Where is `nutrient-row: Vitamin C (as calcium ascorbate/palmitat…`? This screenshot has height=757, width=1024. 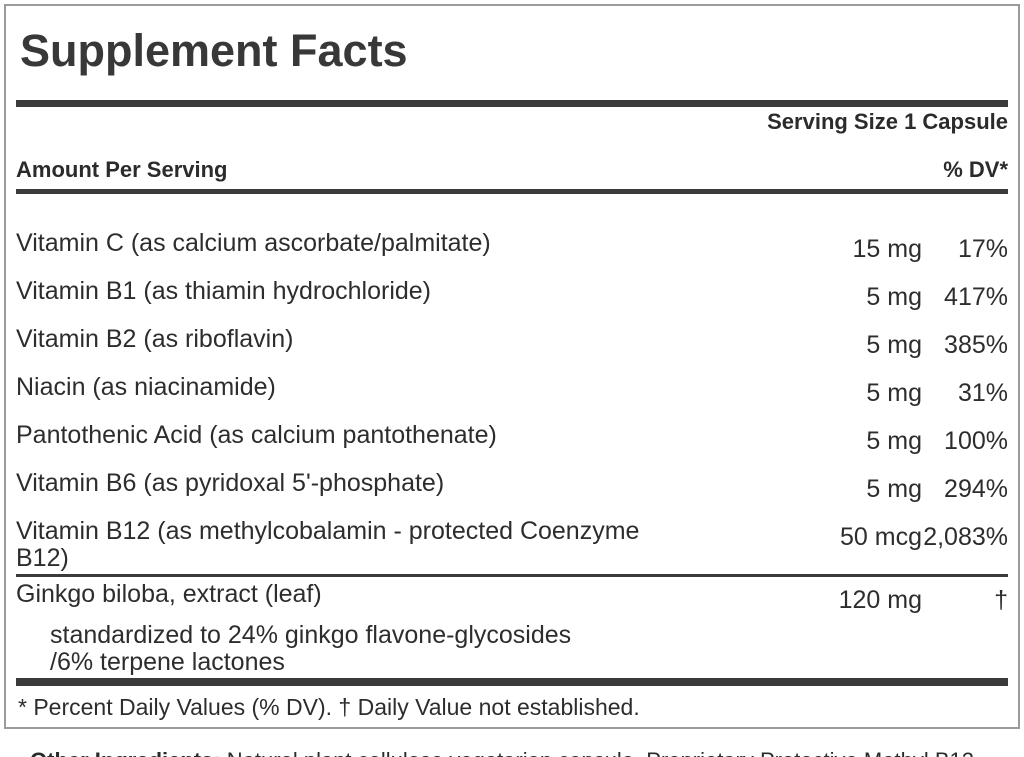
nutrient-row: Vitamin C (as calcium ascorbate/palmitat… is located at coordinates (512, 246).